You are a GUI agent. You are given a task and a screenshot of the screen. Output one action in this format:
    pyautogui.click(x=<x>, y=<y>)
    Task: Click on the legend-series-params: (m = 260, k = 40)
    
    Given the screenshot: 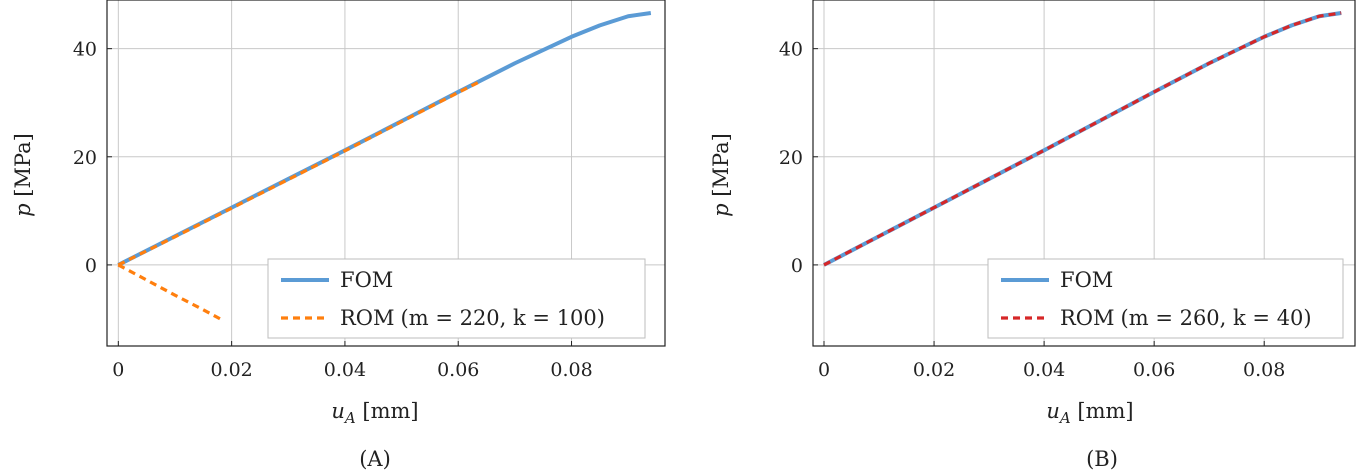 What is the action you would take?
    pyautogui.click(x=1216, y=318)
    